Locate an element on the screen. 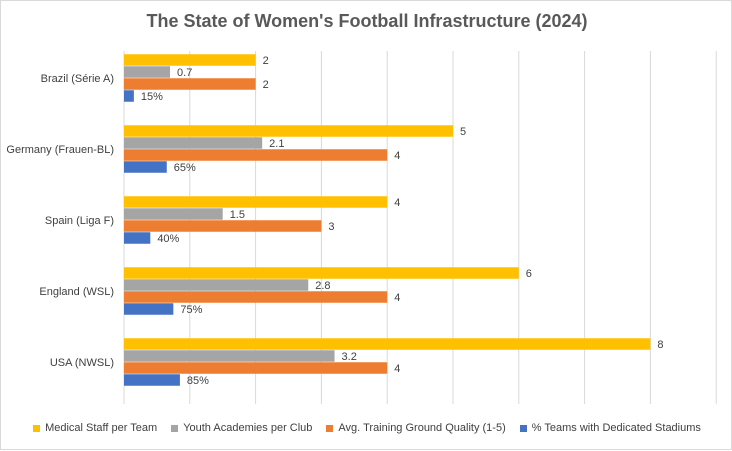 The image size is (732, 451). data-label: 75% is located at coordinates (191, 310).